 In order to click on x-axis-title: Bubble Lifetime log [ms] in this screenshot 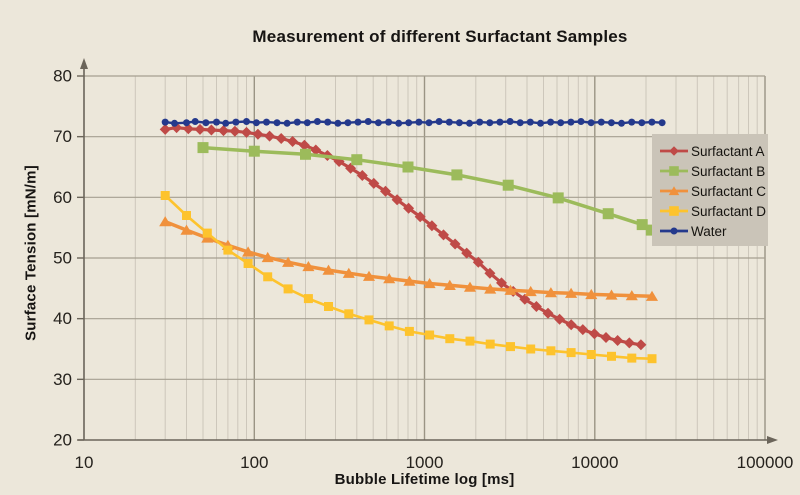, I will do `click(424, 479)`.